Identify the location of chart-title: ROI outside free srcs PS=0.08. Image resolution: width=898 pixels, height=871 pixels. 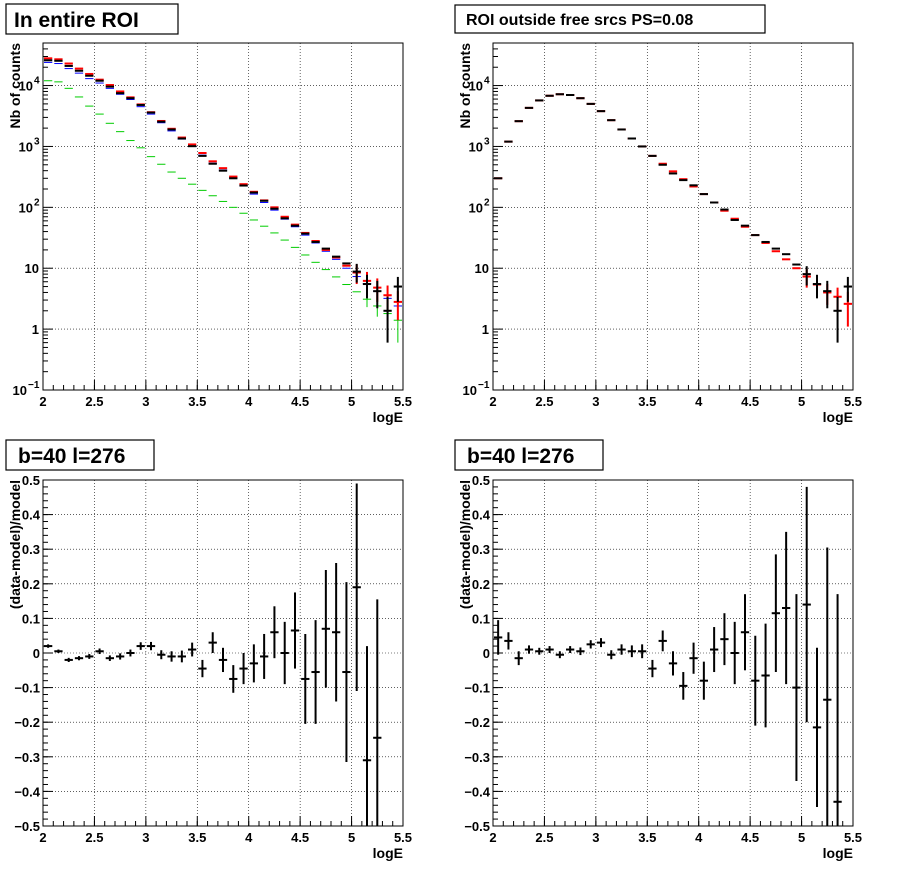
(579, 20).